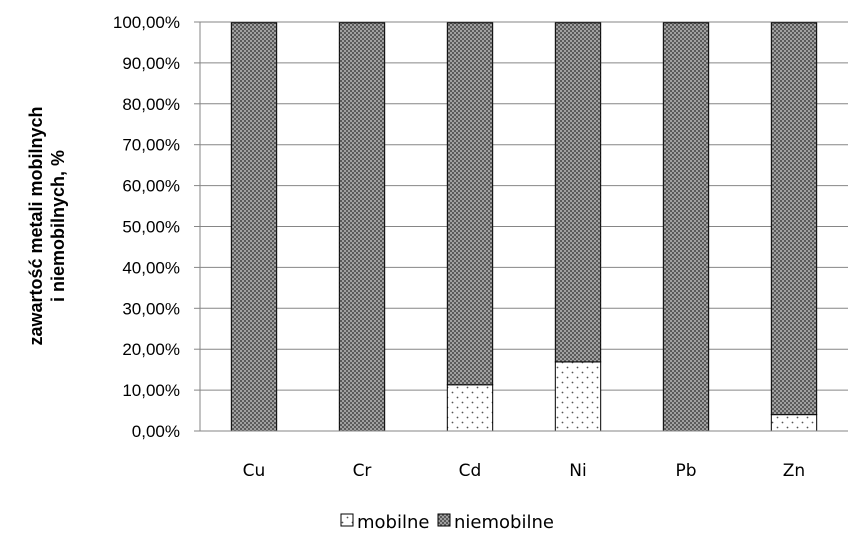 Image resolution: width=849 pixels, height=539 pixels. What do you see at coordinates (254, 471) in the screenshot?
I see `x-tick-label: Cu` at bounding box center [254, 471].